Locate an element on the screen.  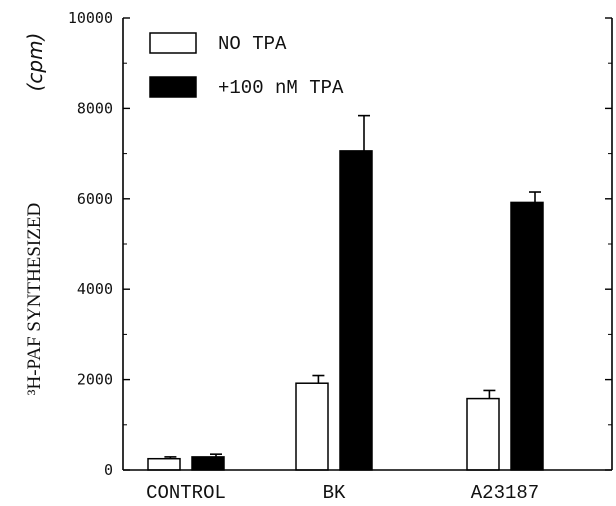
y-tick-label: 10000 is located at coordinates (90, 18).